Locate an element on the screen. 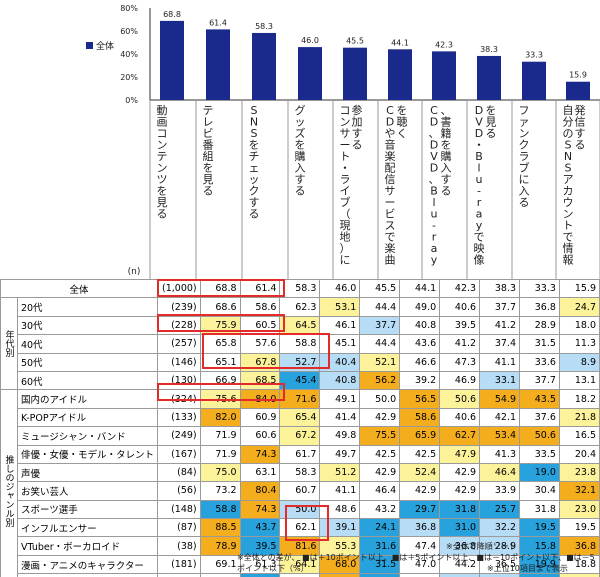 The width and height of the screenshot is (600, 577). table-cell: 49.8 is located at coordinates (340, 436).